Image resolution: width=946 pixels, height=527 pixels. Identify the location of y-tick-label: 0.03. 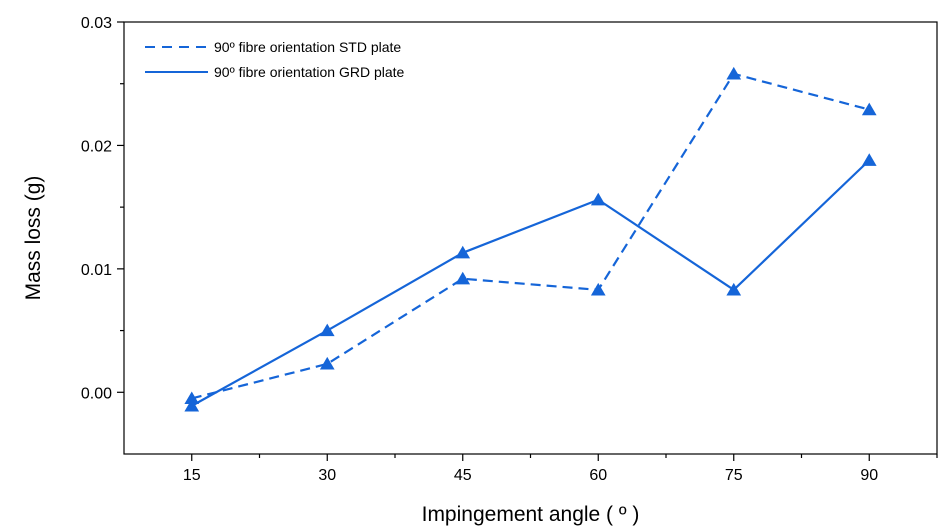
(96, 23).